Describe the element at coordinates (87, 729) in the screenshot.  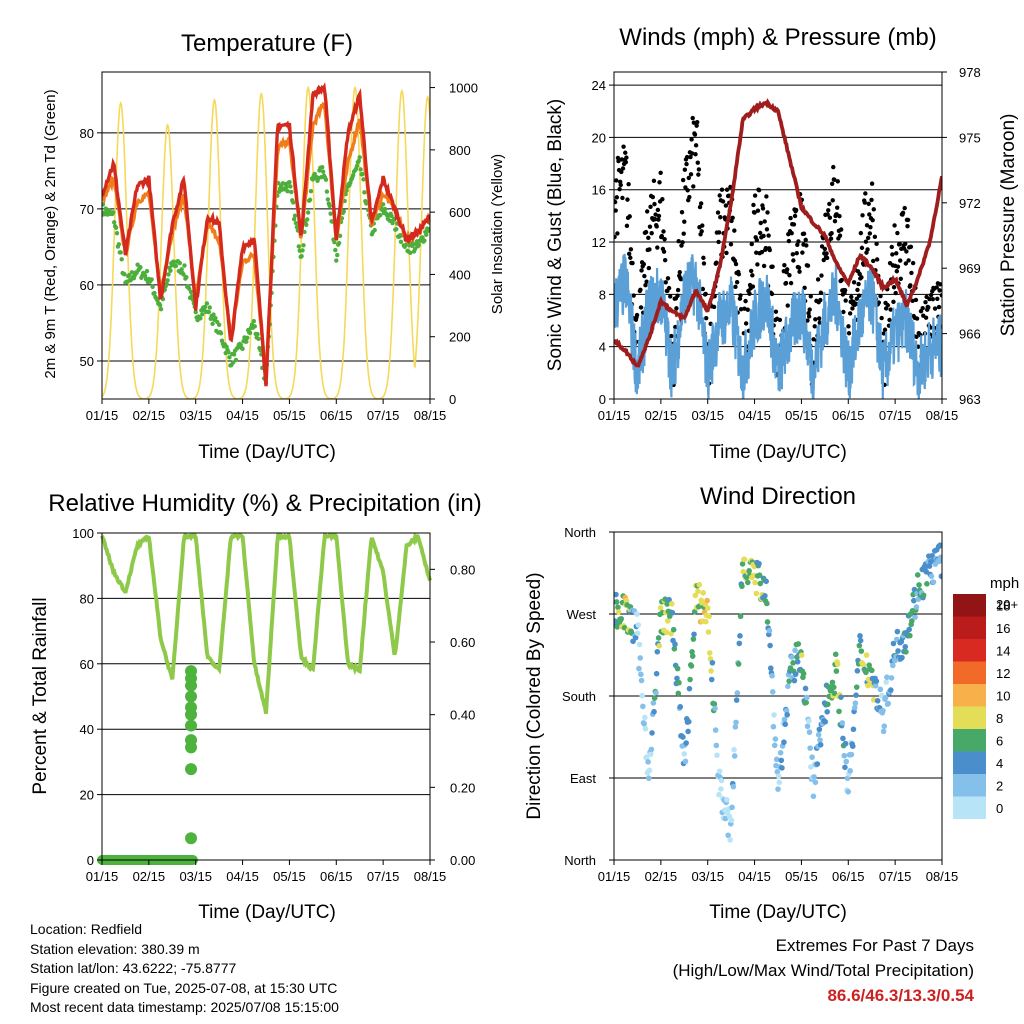
I see `y-tick-label: 40` at that location.